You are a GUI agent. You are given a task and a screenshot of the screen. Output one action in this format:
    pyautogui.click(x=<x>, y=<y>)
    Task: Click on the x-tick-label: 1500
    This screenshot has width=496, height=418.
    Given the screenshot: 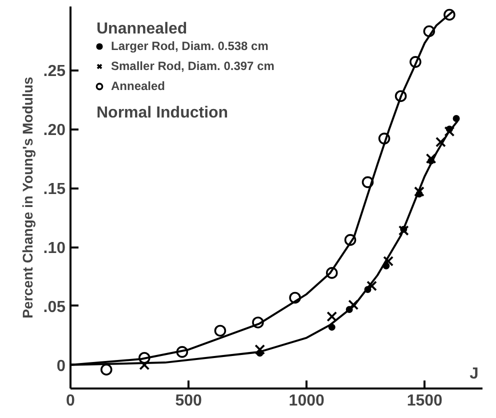 What is the action you would take?
    pyautogui.click(x=424, y=401)
    